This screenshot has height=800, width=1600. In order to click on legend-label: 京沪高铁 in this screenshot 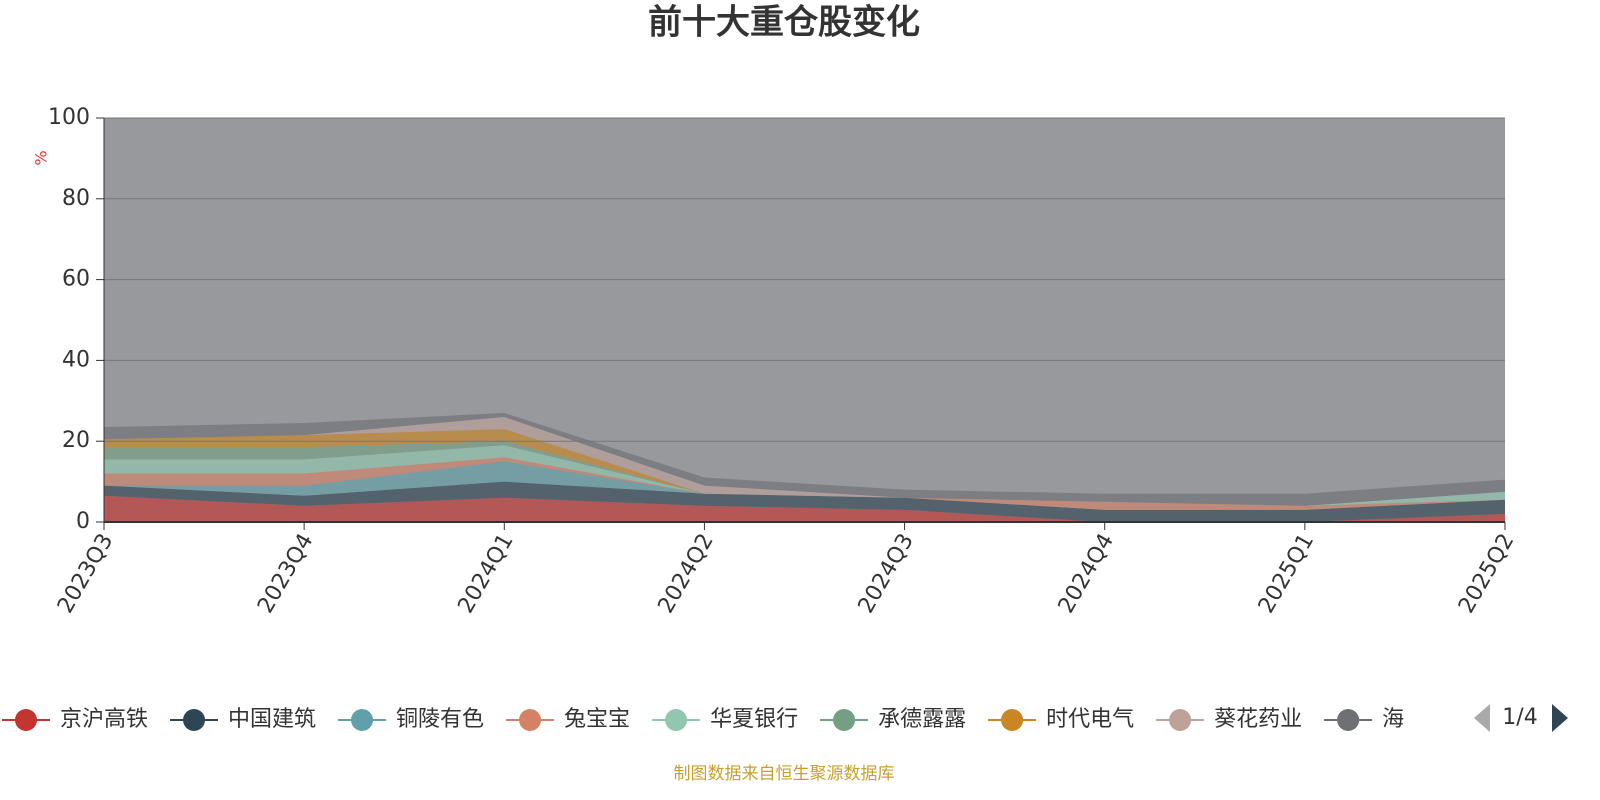, I will do `click(104, 719)`.